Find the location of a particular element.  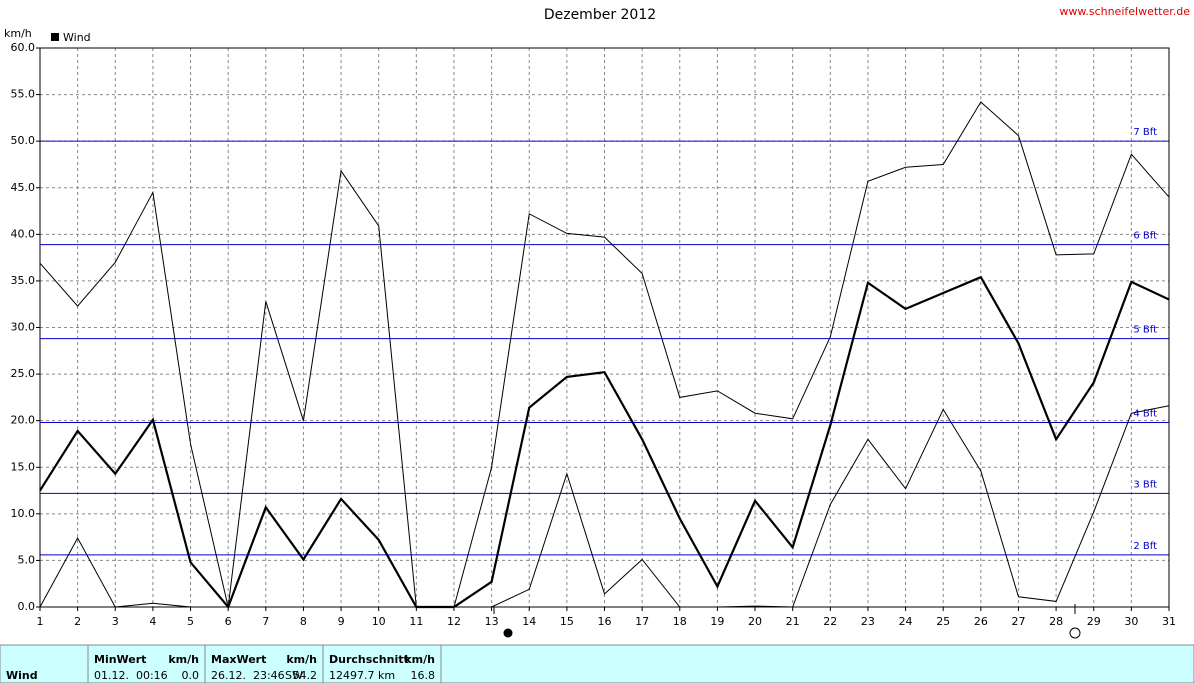

column-header: Durchschnitt is located at coordinates (369, 659).